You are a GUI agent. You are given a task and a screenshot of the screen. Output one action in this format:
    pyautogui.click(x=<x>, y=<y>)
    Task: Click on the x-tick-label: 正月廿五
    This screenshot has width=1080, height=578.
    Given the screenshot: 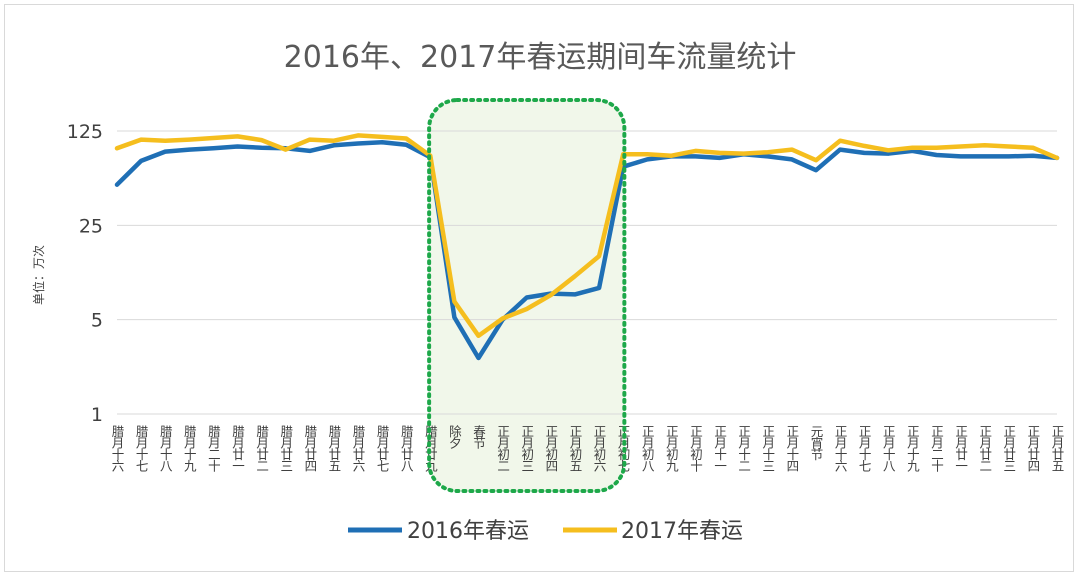 What is the action you would take?
    pyautogui.click(x=1057, y=448)
    